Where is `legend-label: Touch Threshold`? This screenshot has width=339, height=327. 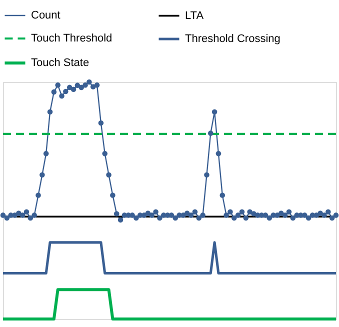
legend-label: Touch Threshold is located at coordinates (71, 38).